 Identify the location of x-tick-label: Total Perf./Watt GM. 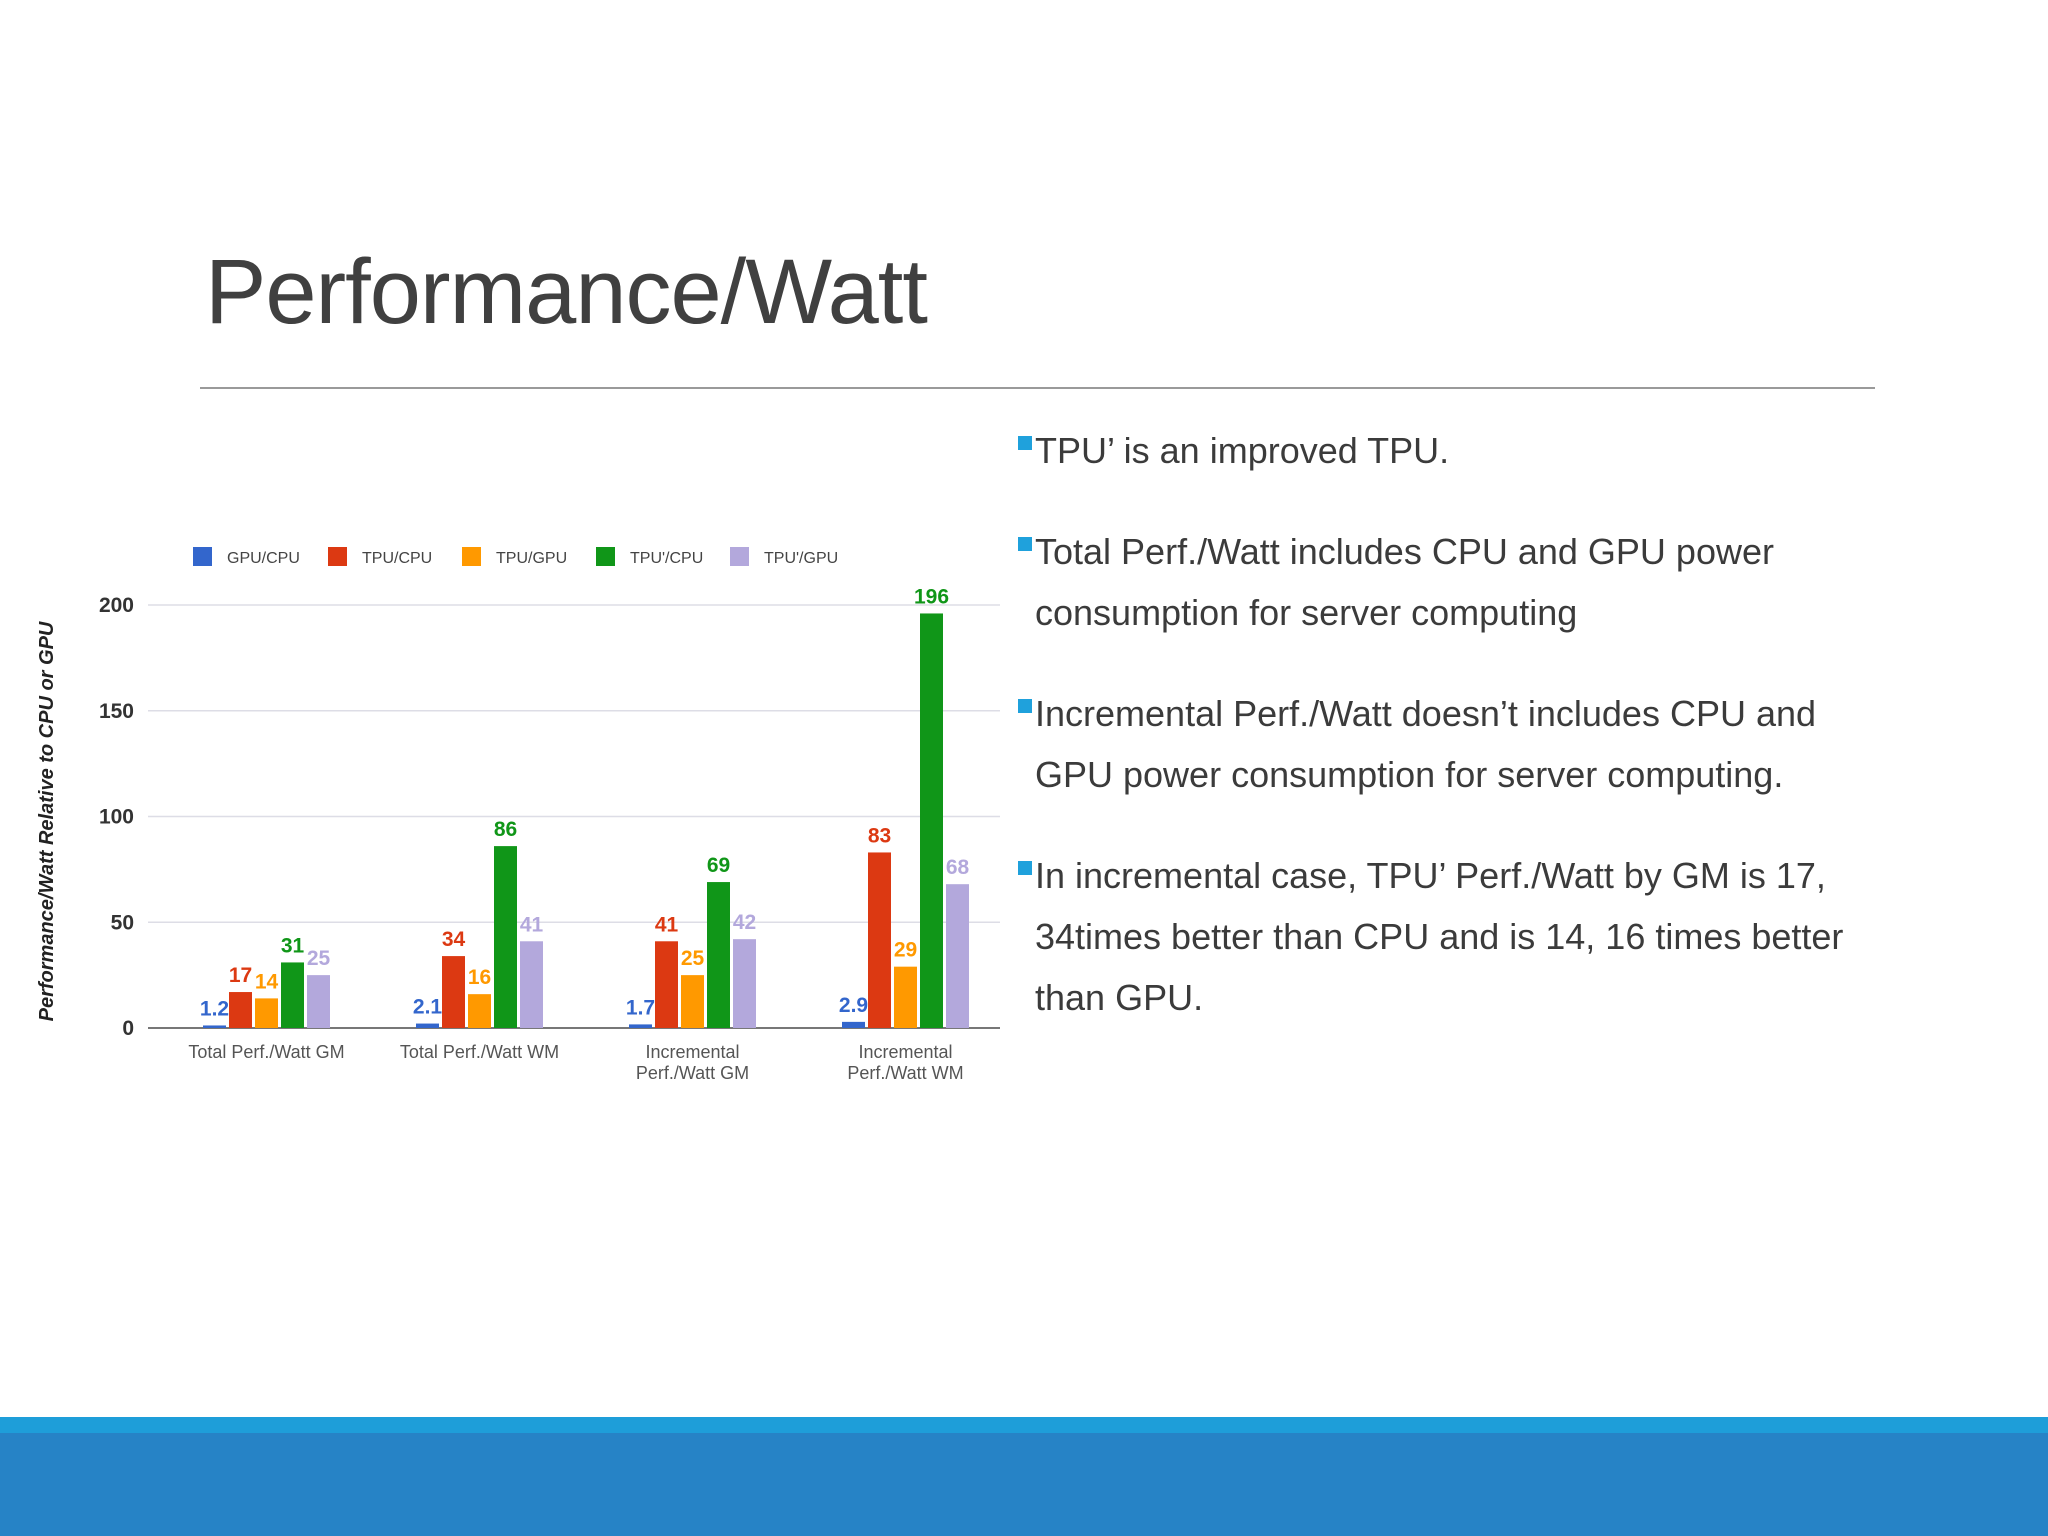
(266, 1052).